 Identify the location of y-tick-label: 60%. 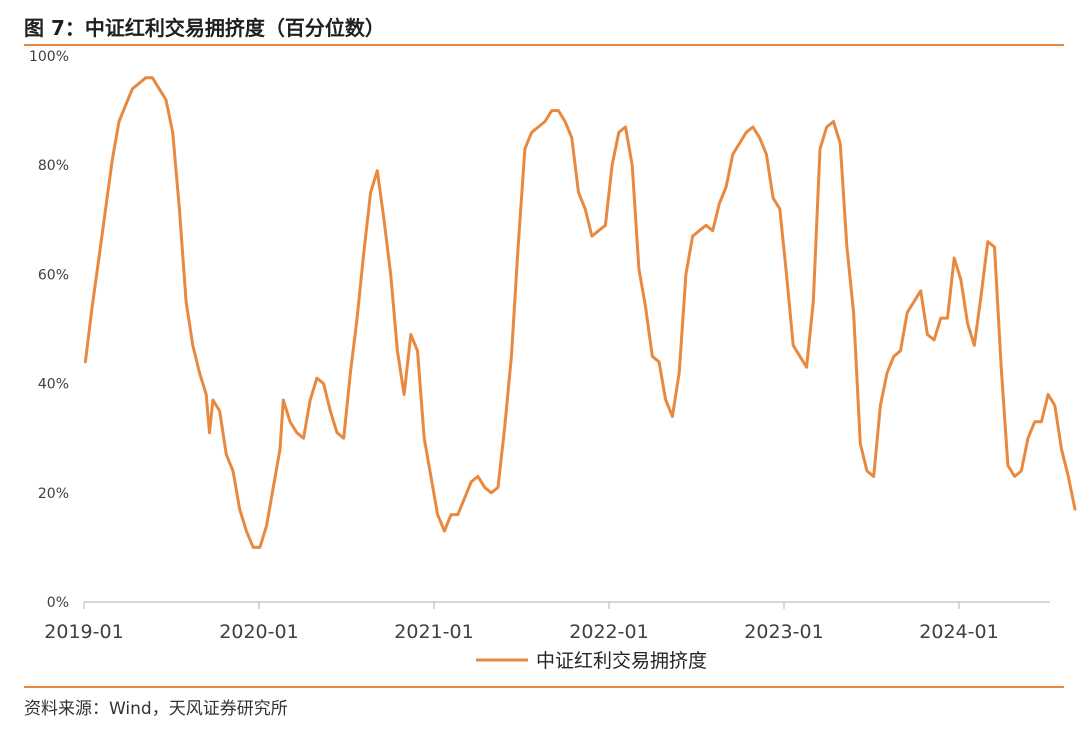
(53, 275).